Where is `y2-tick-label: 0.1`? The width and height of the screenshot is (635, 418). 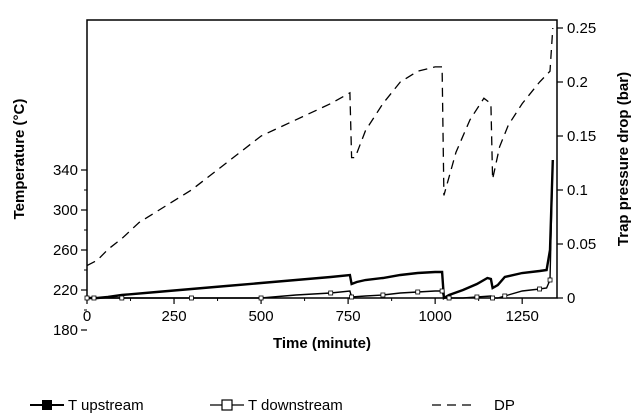 y2-tick-label: 0.1 is located at coordinates (577, 190).